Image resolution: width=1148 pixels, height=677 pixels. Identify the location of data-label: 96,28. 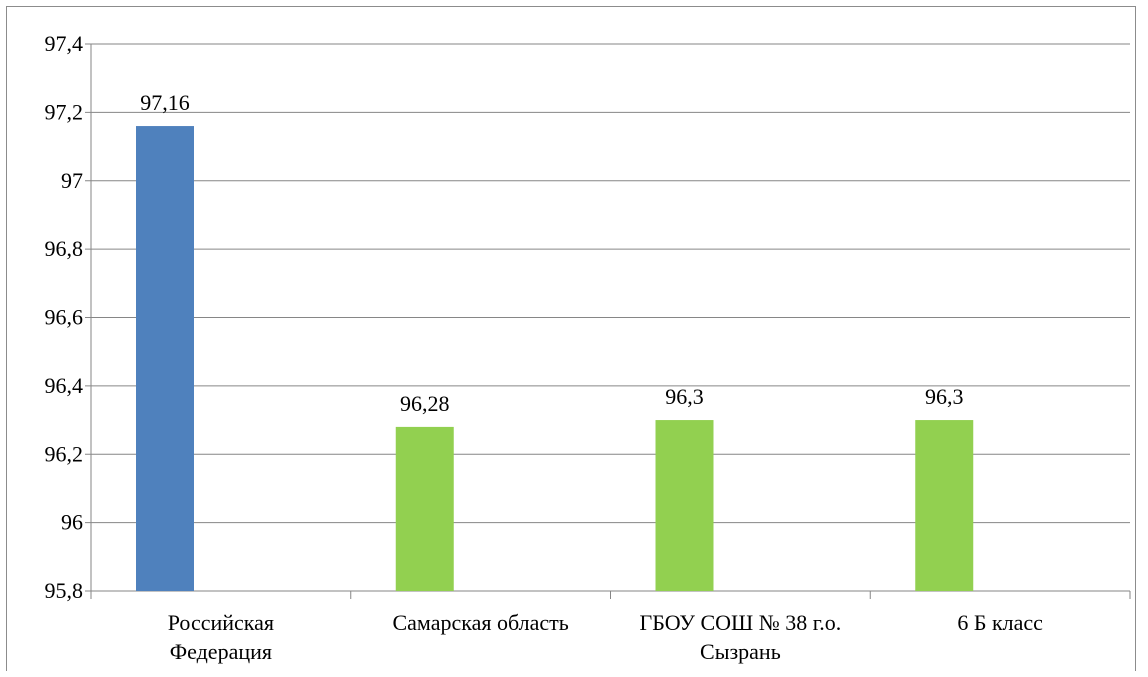
(425, 403).